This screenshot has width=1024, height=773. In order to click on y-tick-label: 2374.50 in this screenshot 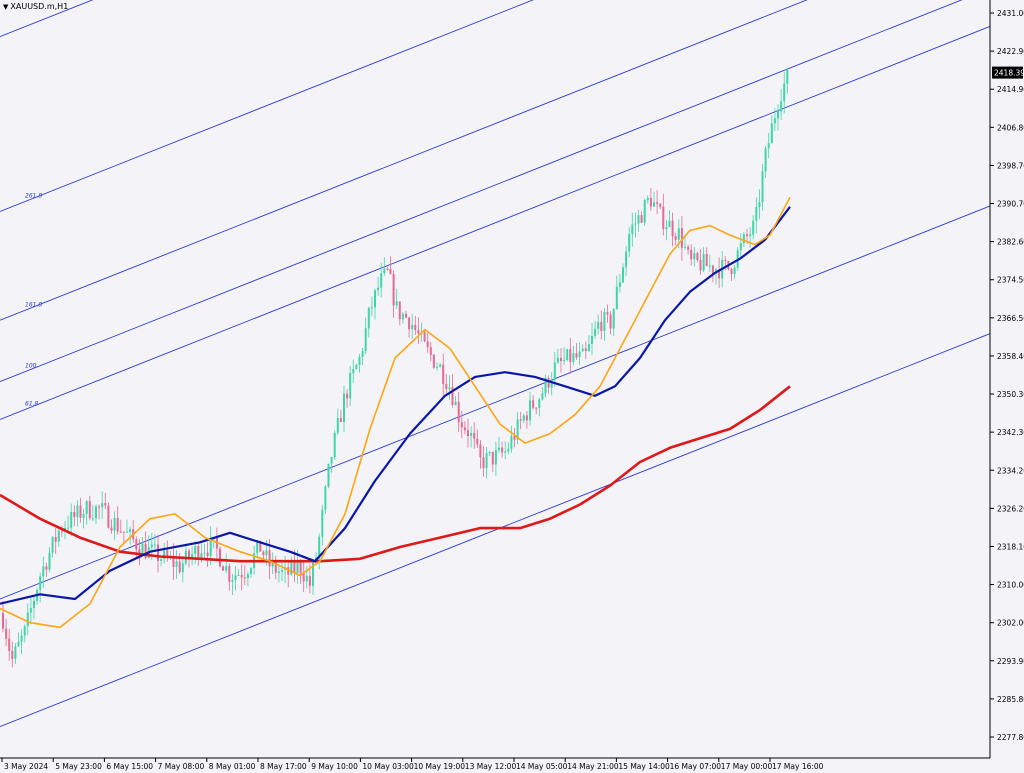, I will do `click(1010, 280)`.